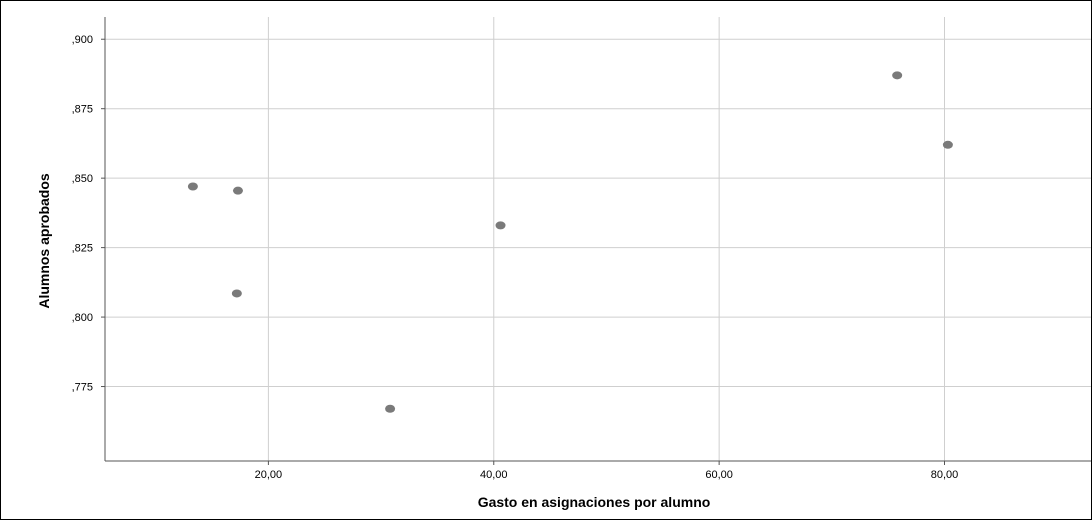 The width and height of the screenshot is (1092, 520). I want to click on x-tick-label: 60,00, so click(719, 475).